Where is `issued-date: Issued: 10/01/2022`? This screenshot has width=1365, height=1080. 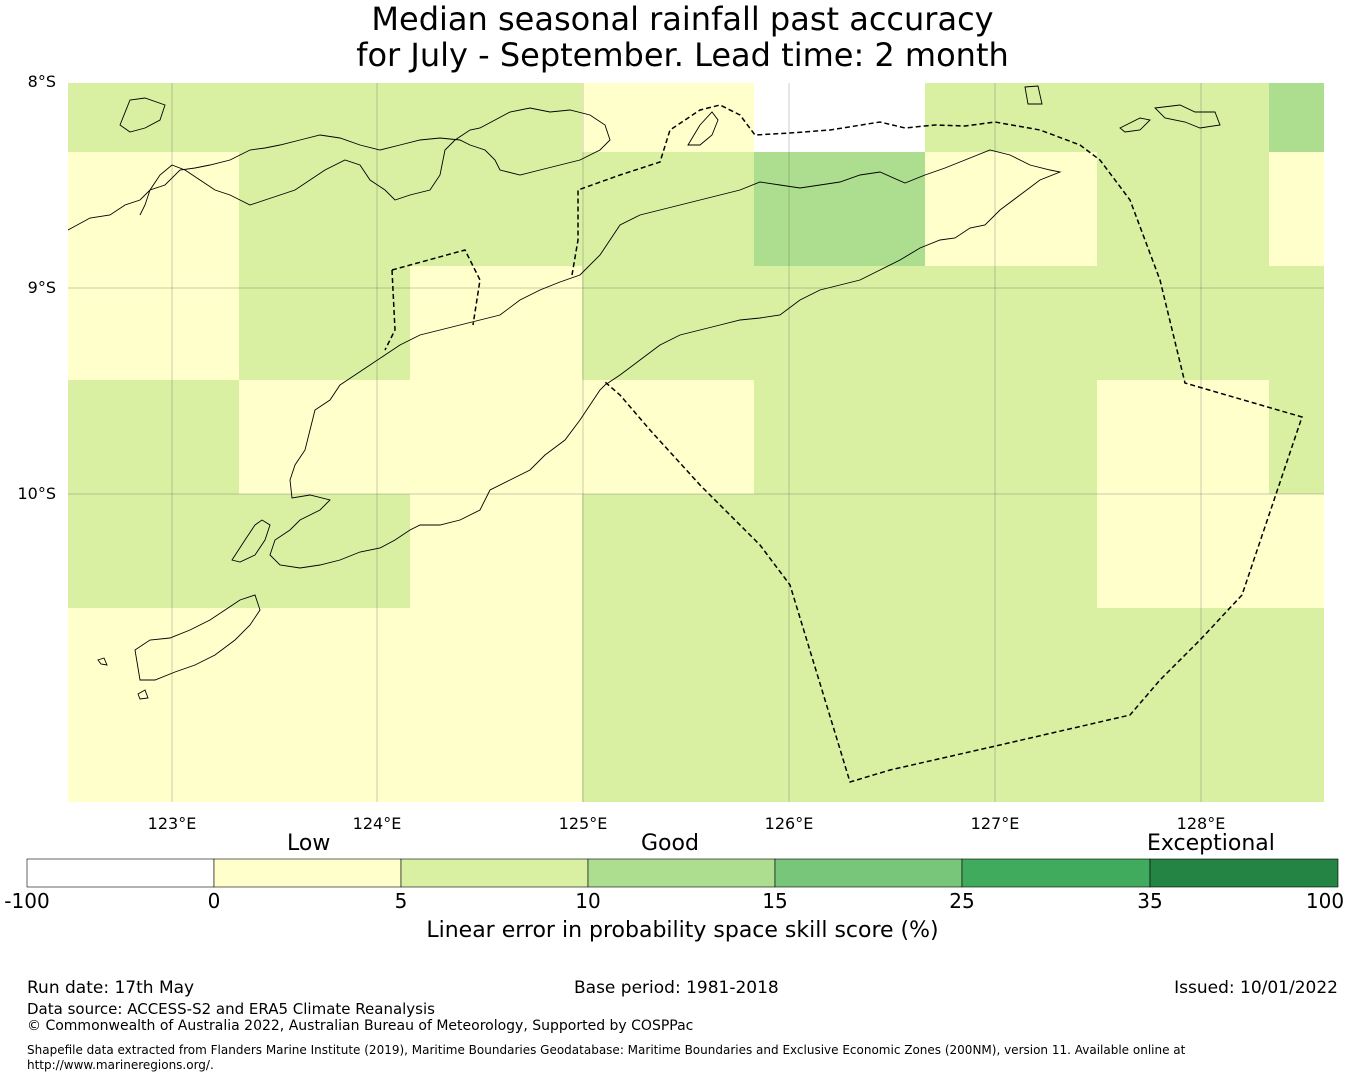 issued-date: Issued: 10/01/2022 is located at coordinates (1256, 988).